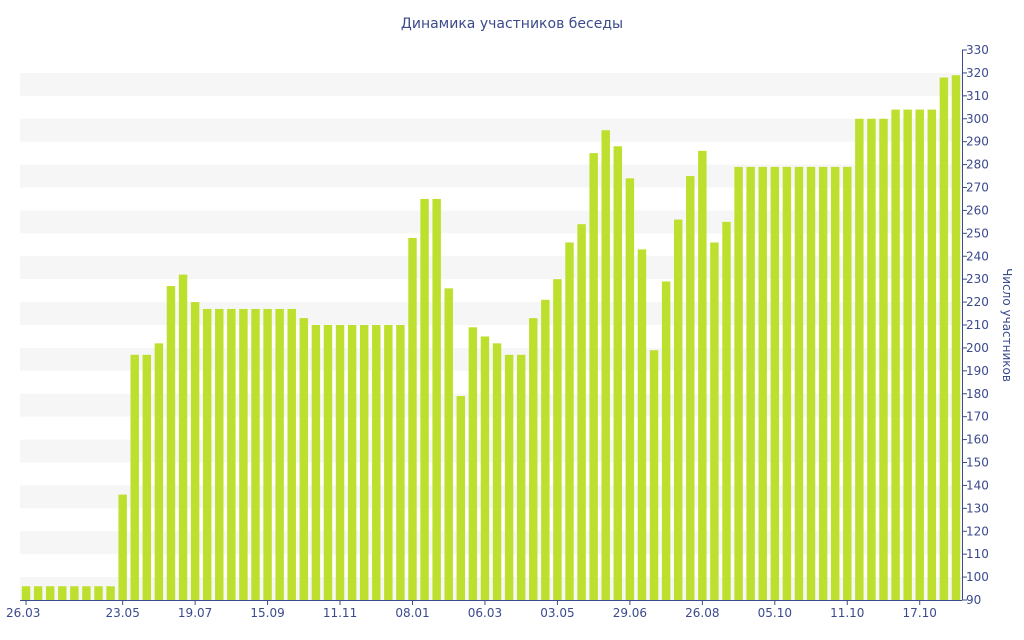 The image size is (1024, 640). What do you see at coordinates (340, 613) in the screenshot?
I see `x-tick-label: 11.11` at bounding box center [340, 613].